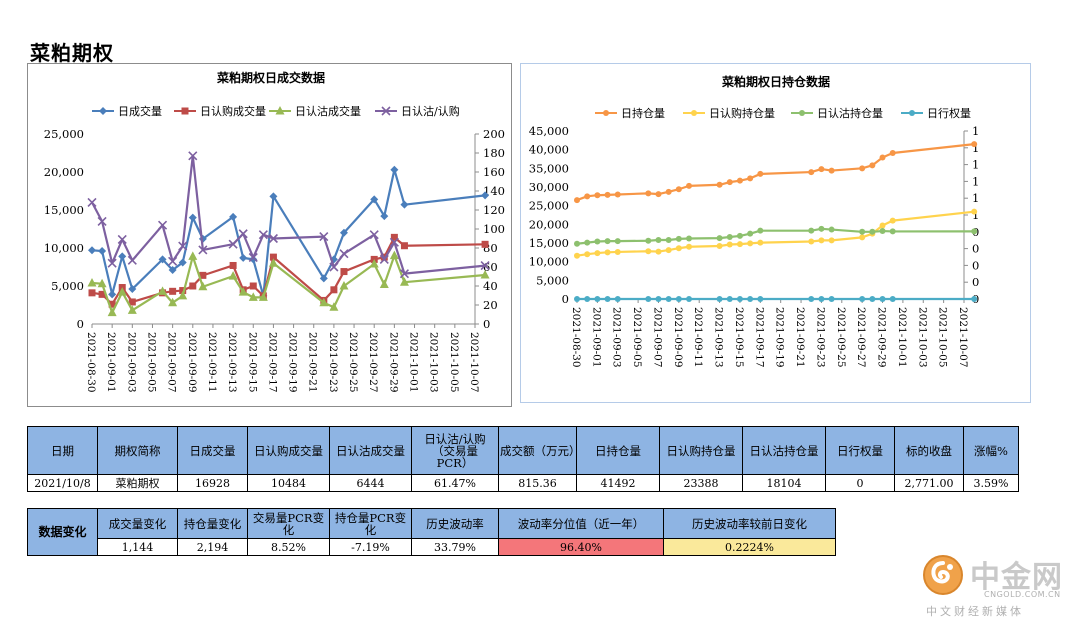 The height and width of the screenshot is (627, 1080). I want to click on legend-label: 日成交量, so click(140, 111).